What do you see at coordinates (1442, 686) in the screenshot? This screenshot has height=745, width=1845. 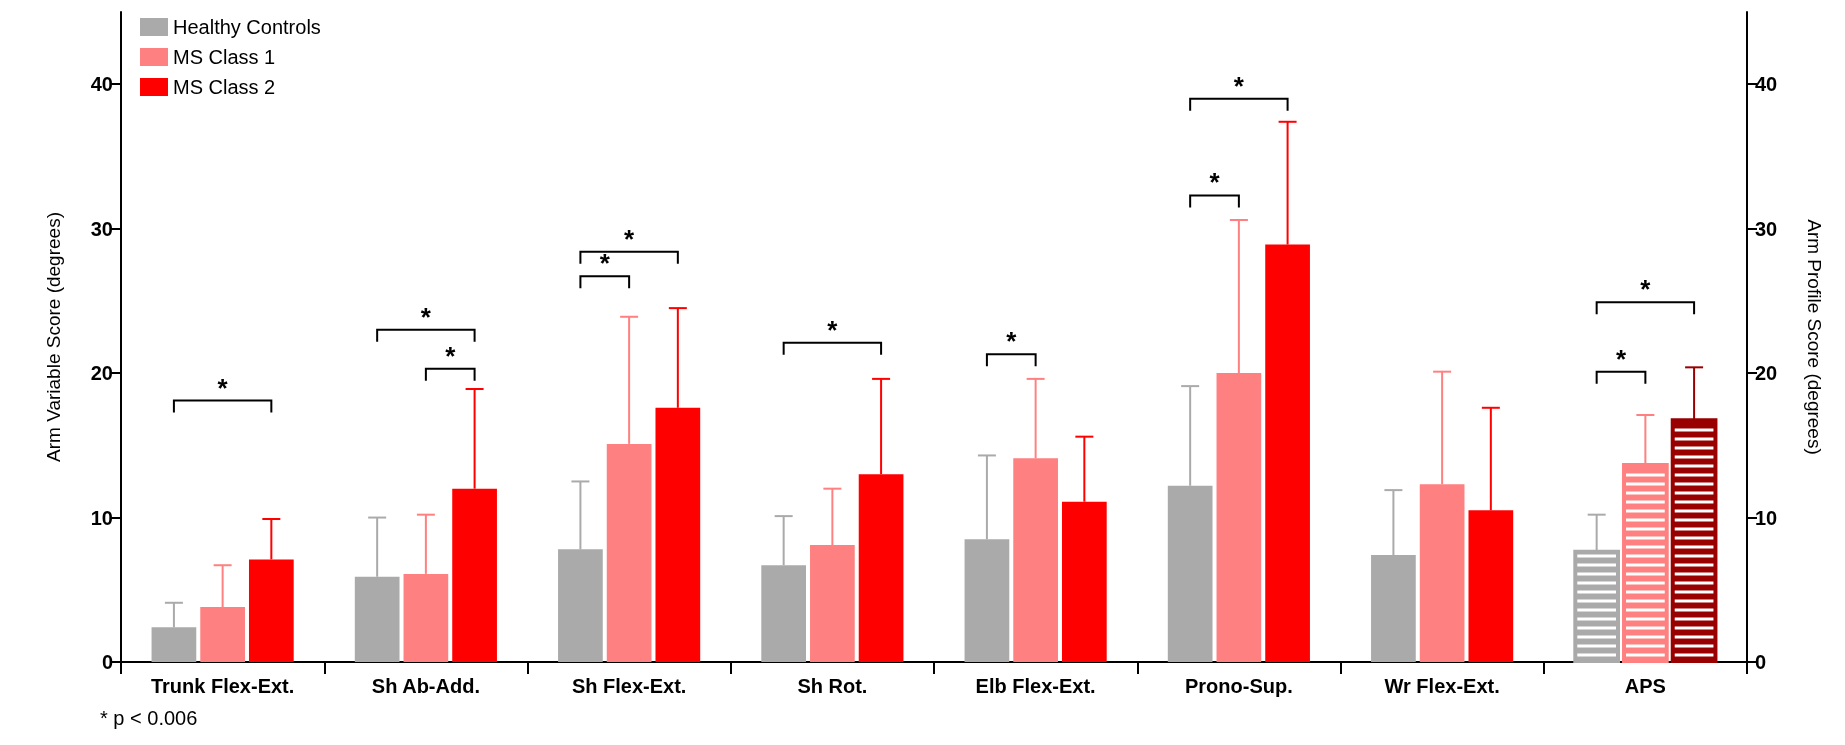 I see `x-tick-label: Wr Flex-Ext.` at bounding box center [1442, 686].